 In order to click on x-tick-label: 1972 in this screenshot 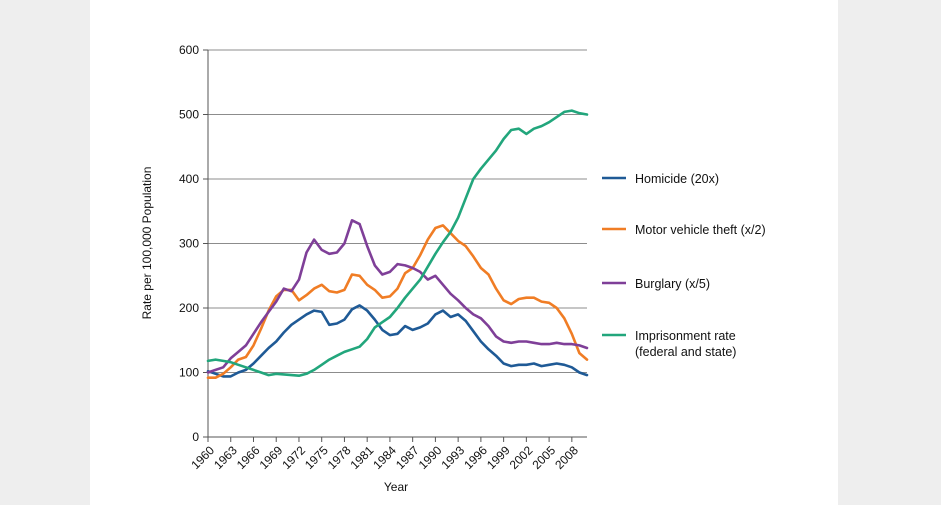, I will do `click(293, 457)`.